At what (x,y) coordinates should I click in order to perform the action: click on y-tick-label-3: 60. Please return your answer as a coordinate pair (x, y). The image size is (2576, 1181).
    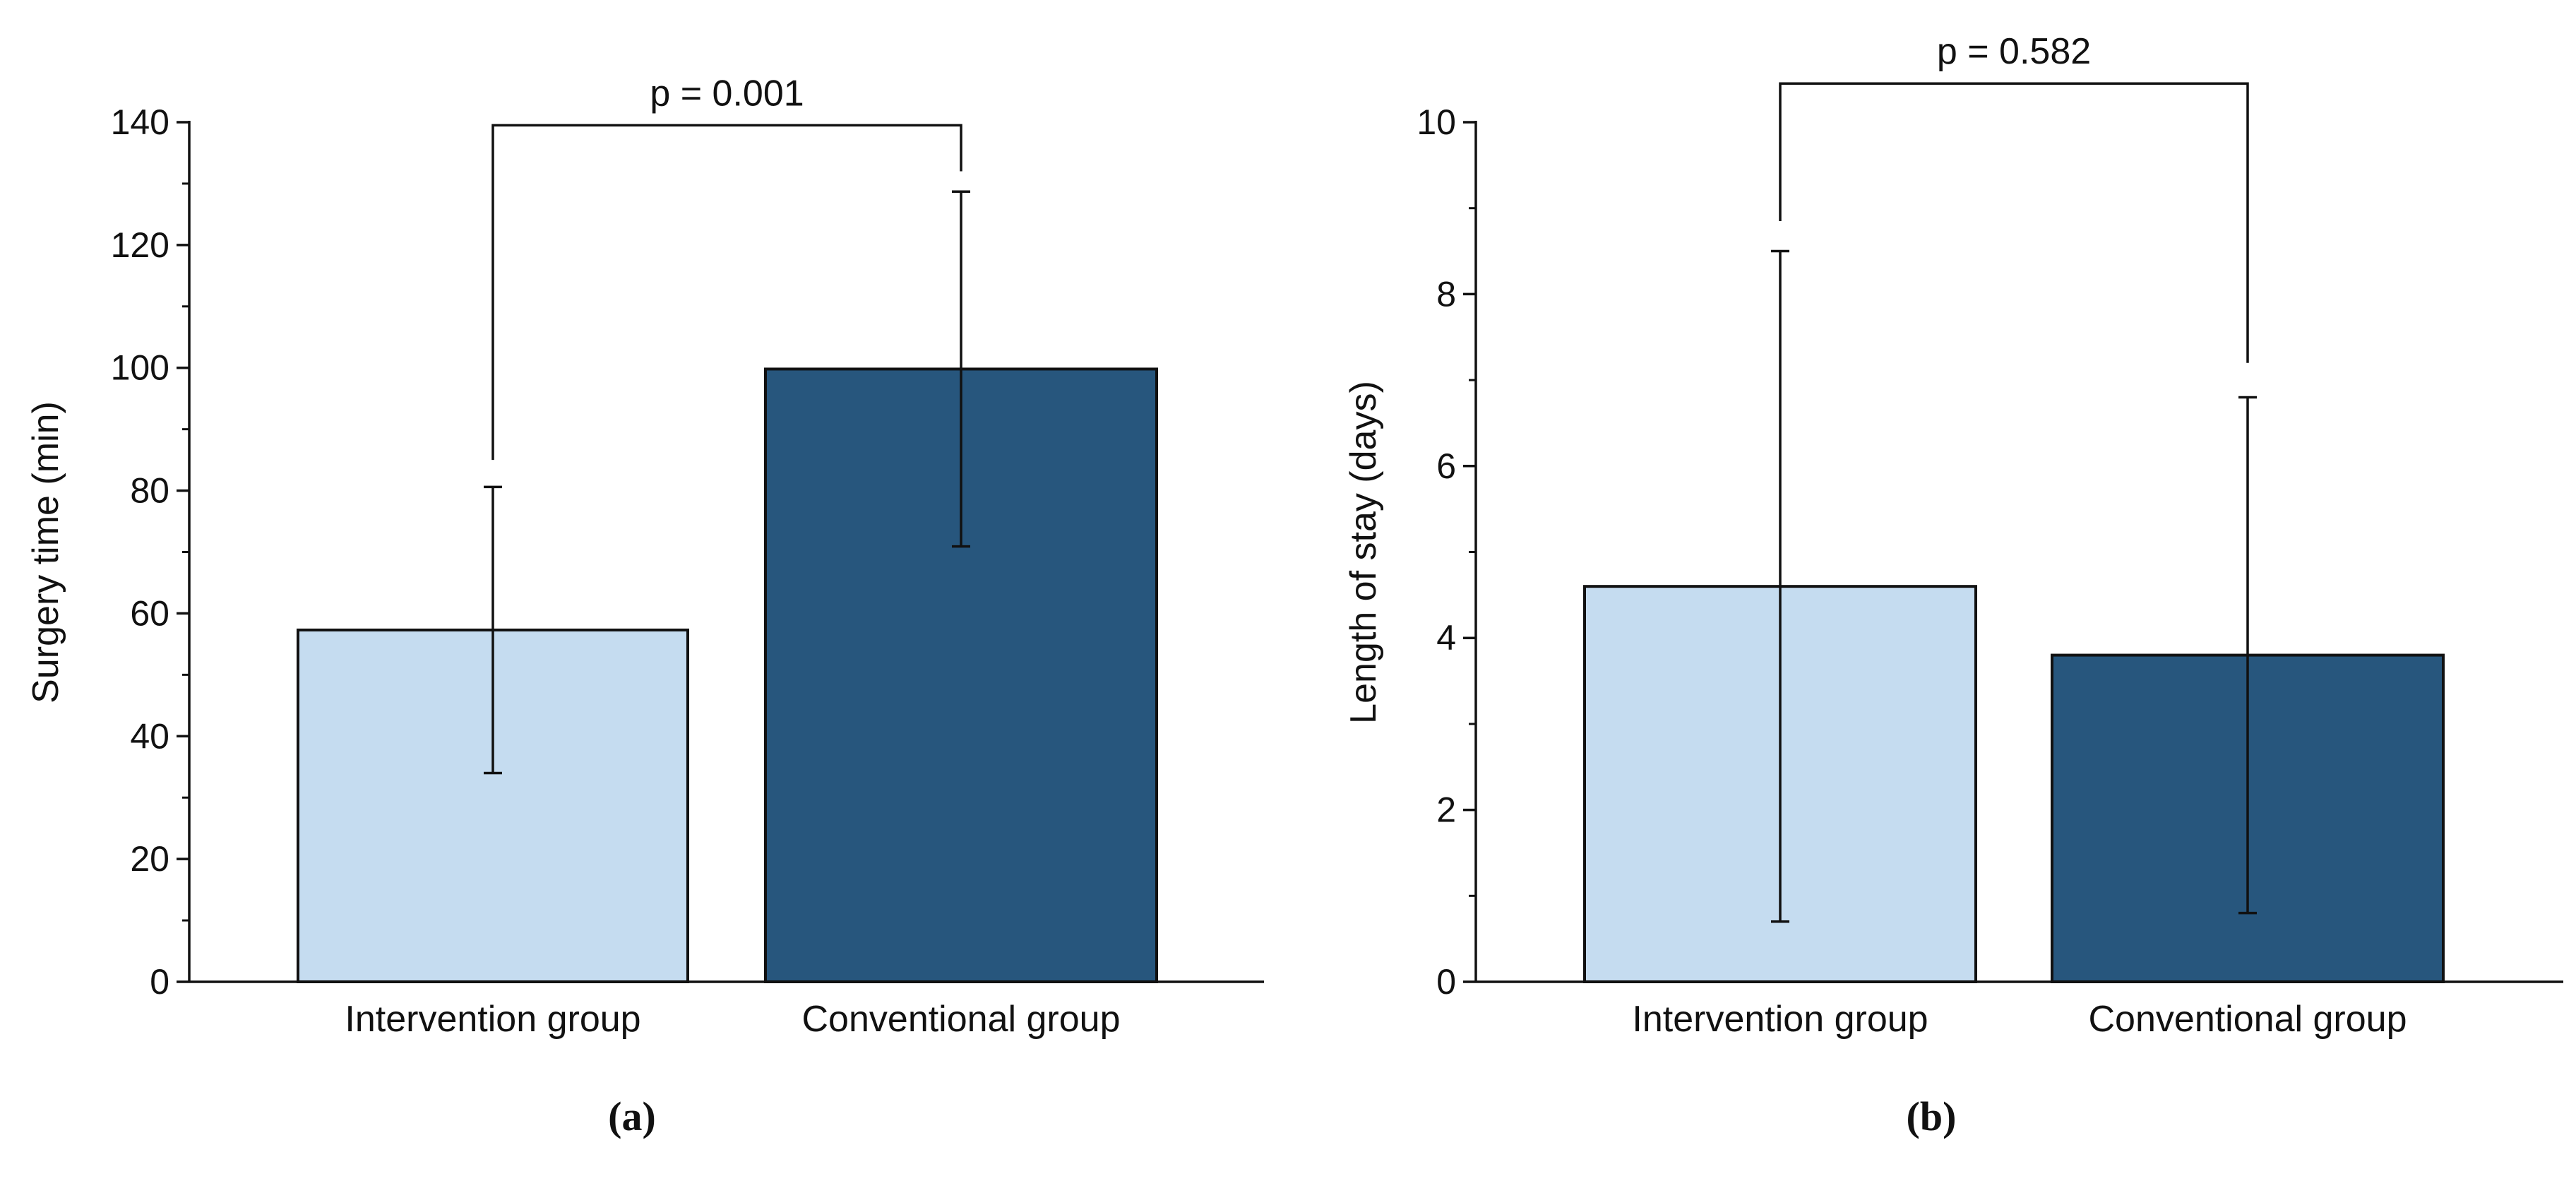
    Looking at the image, I should click on (149, 613).